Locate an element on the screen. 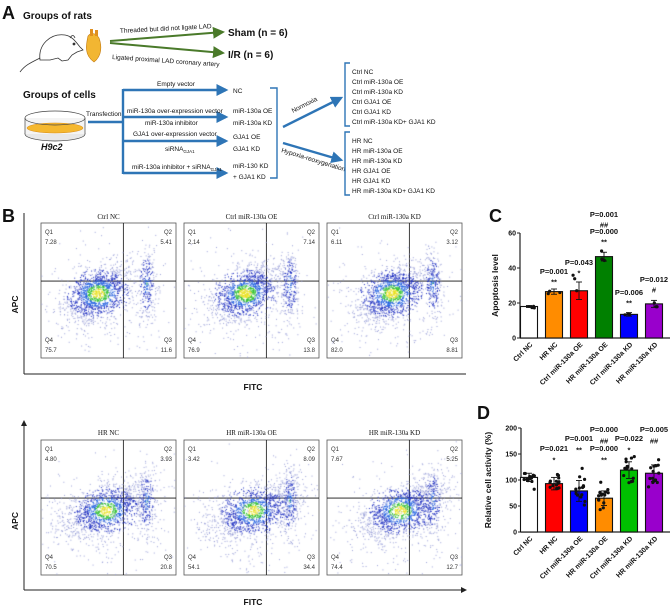  cell-group: miR-130 KD is located at coordinates (251, 166).